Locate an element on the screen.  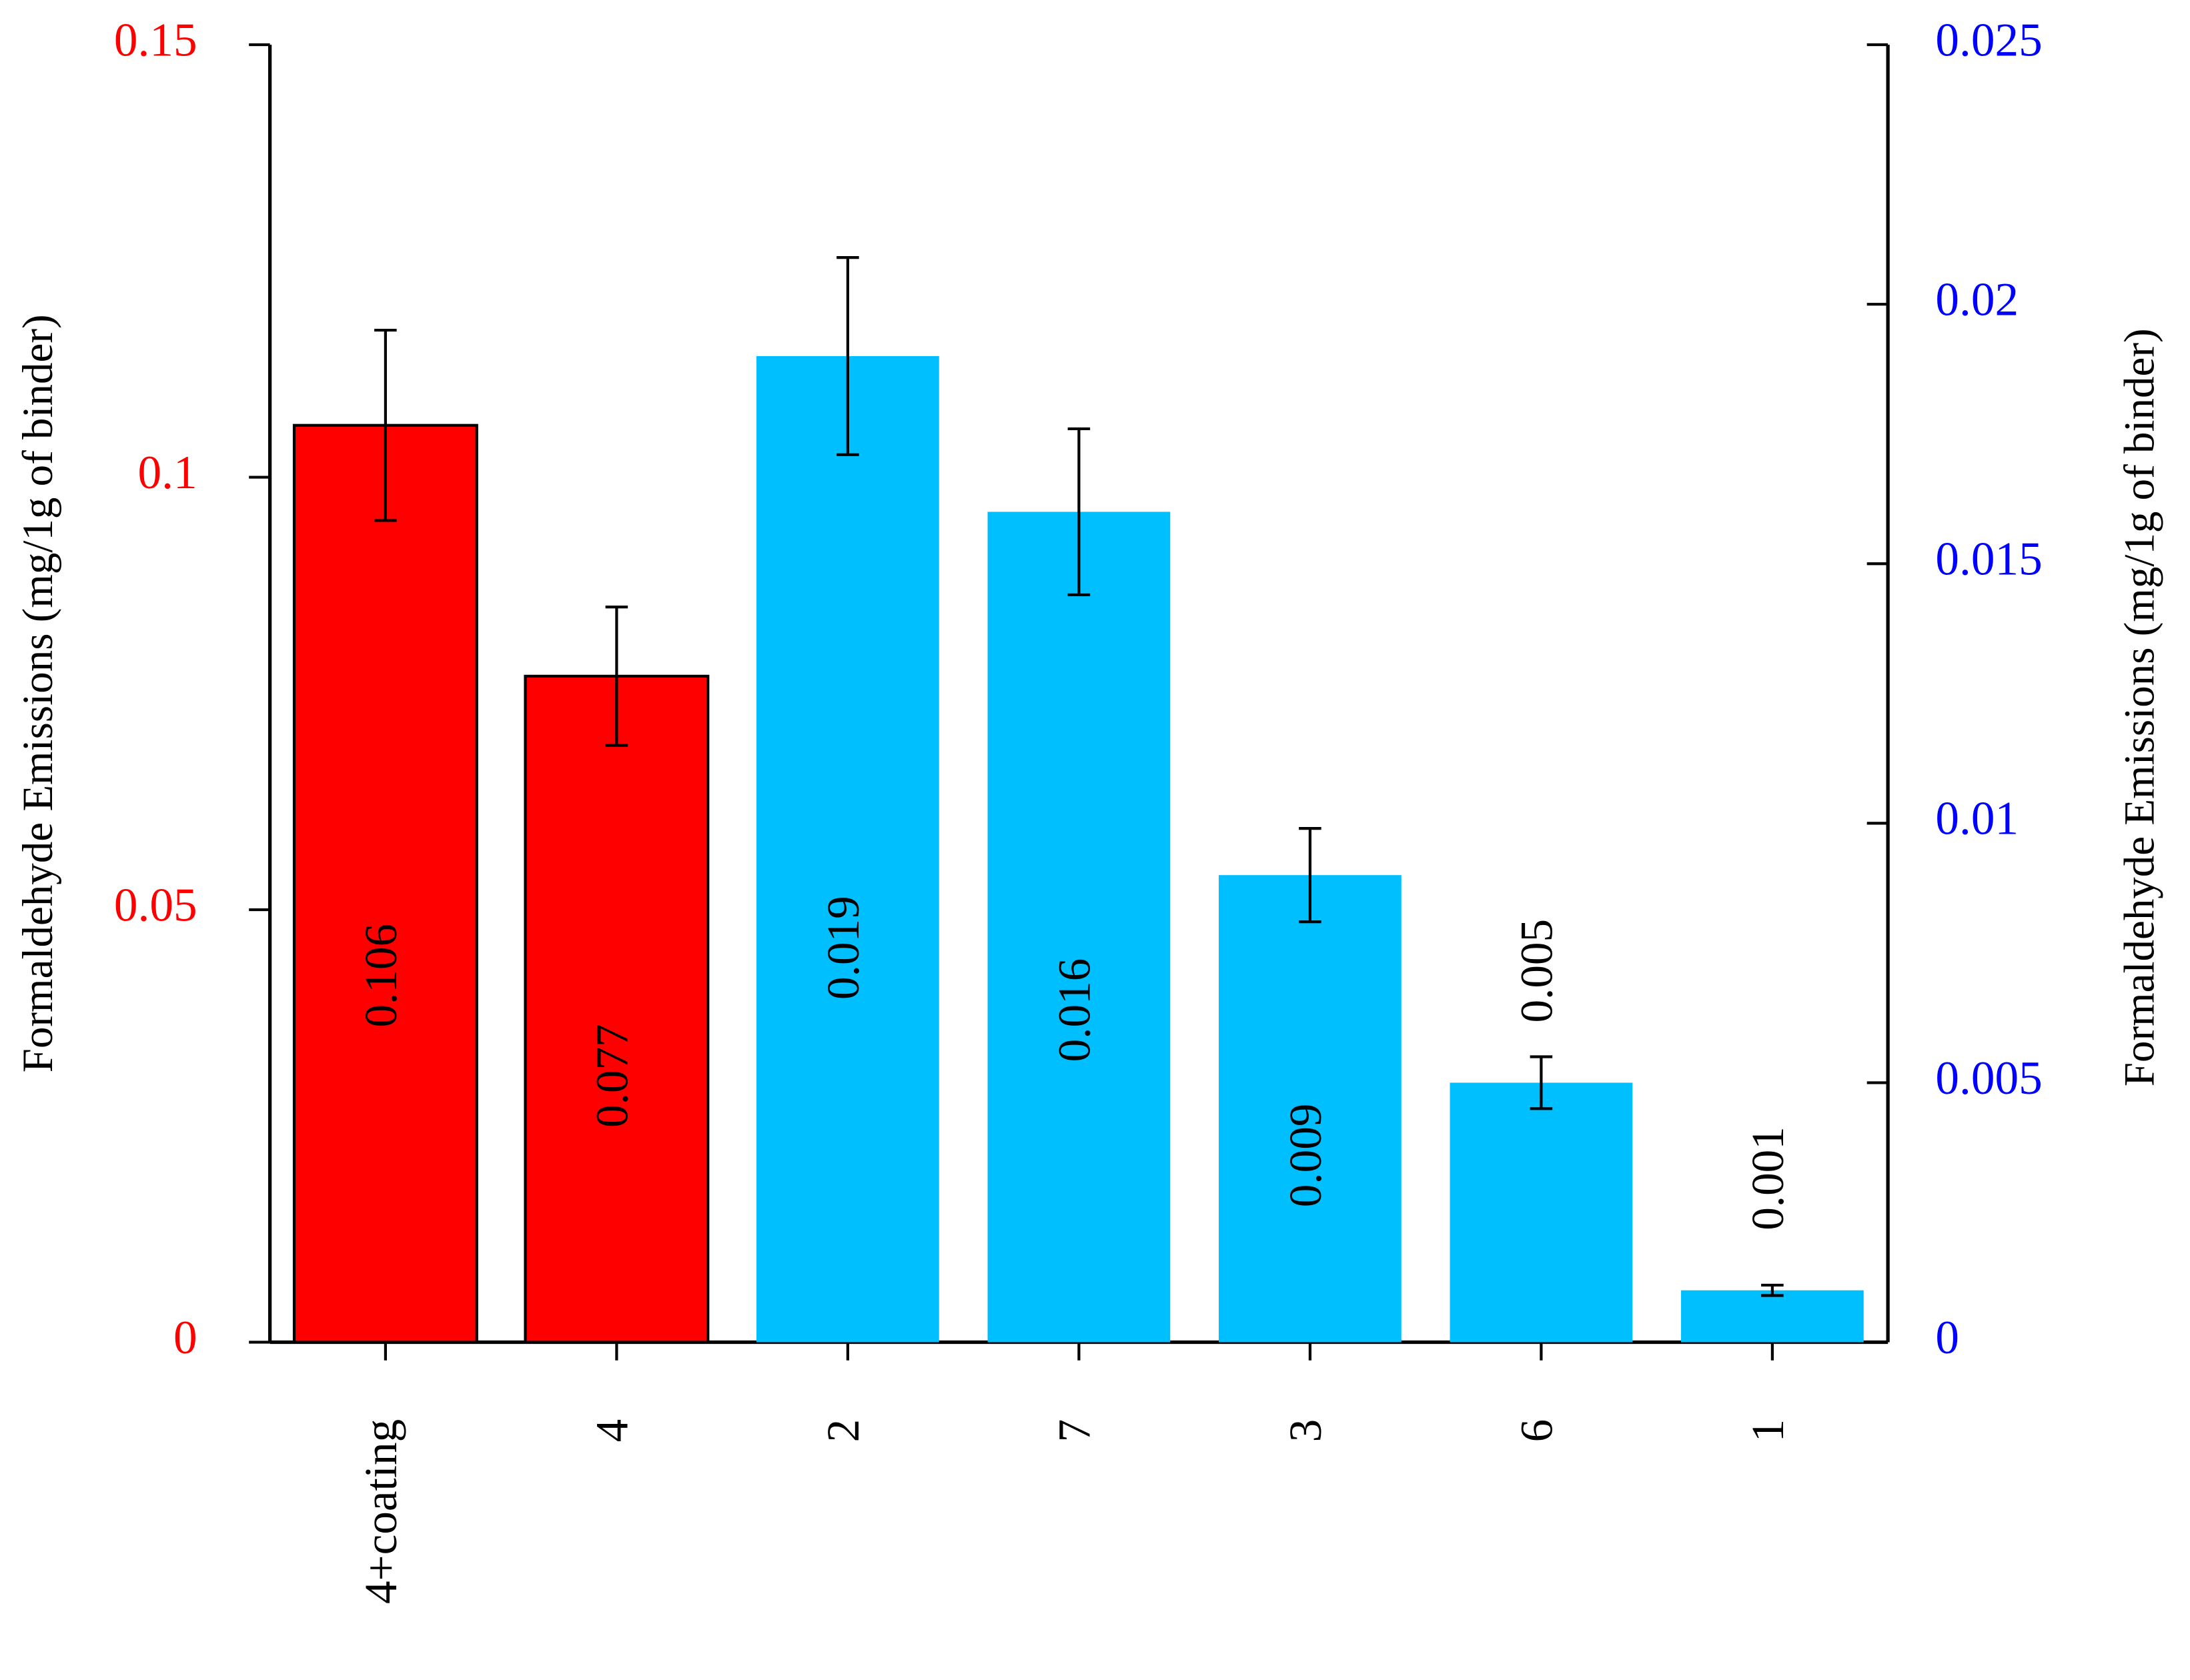
x-tick-label: 7 is located at coordinates (1073, 1431).